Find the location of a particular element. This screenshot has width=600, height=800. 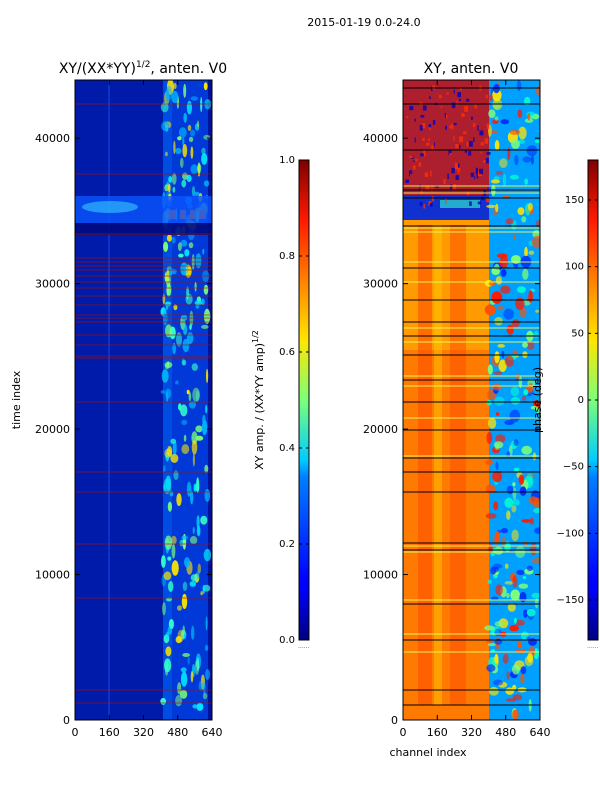

amplitude-colorbar-gradient is located at coordinates (304, 400).